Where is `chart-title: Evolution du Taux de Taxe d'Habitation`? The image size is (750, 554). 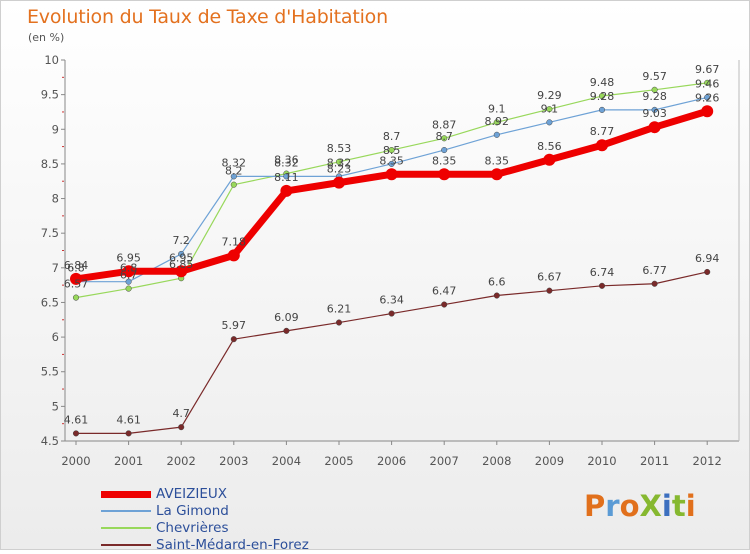
chart-title: Evolution du Taux de Taxe d'Habitation is located at coordinates (207, 17).